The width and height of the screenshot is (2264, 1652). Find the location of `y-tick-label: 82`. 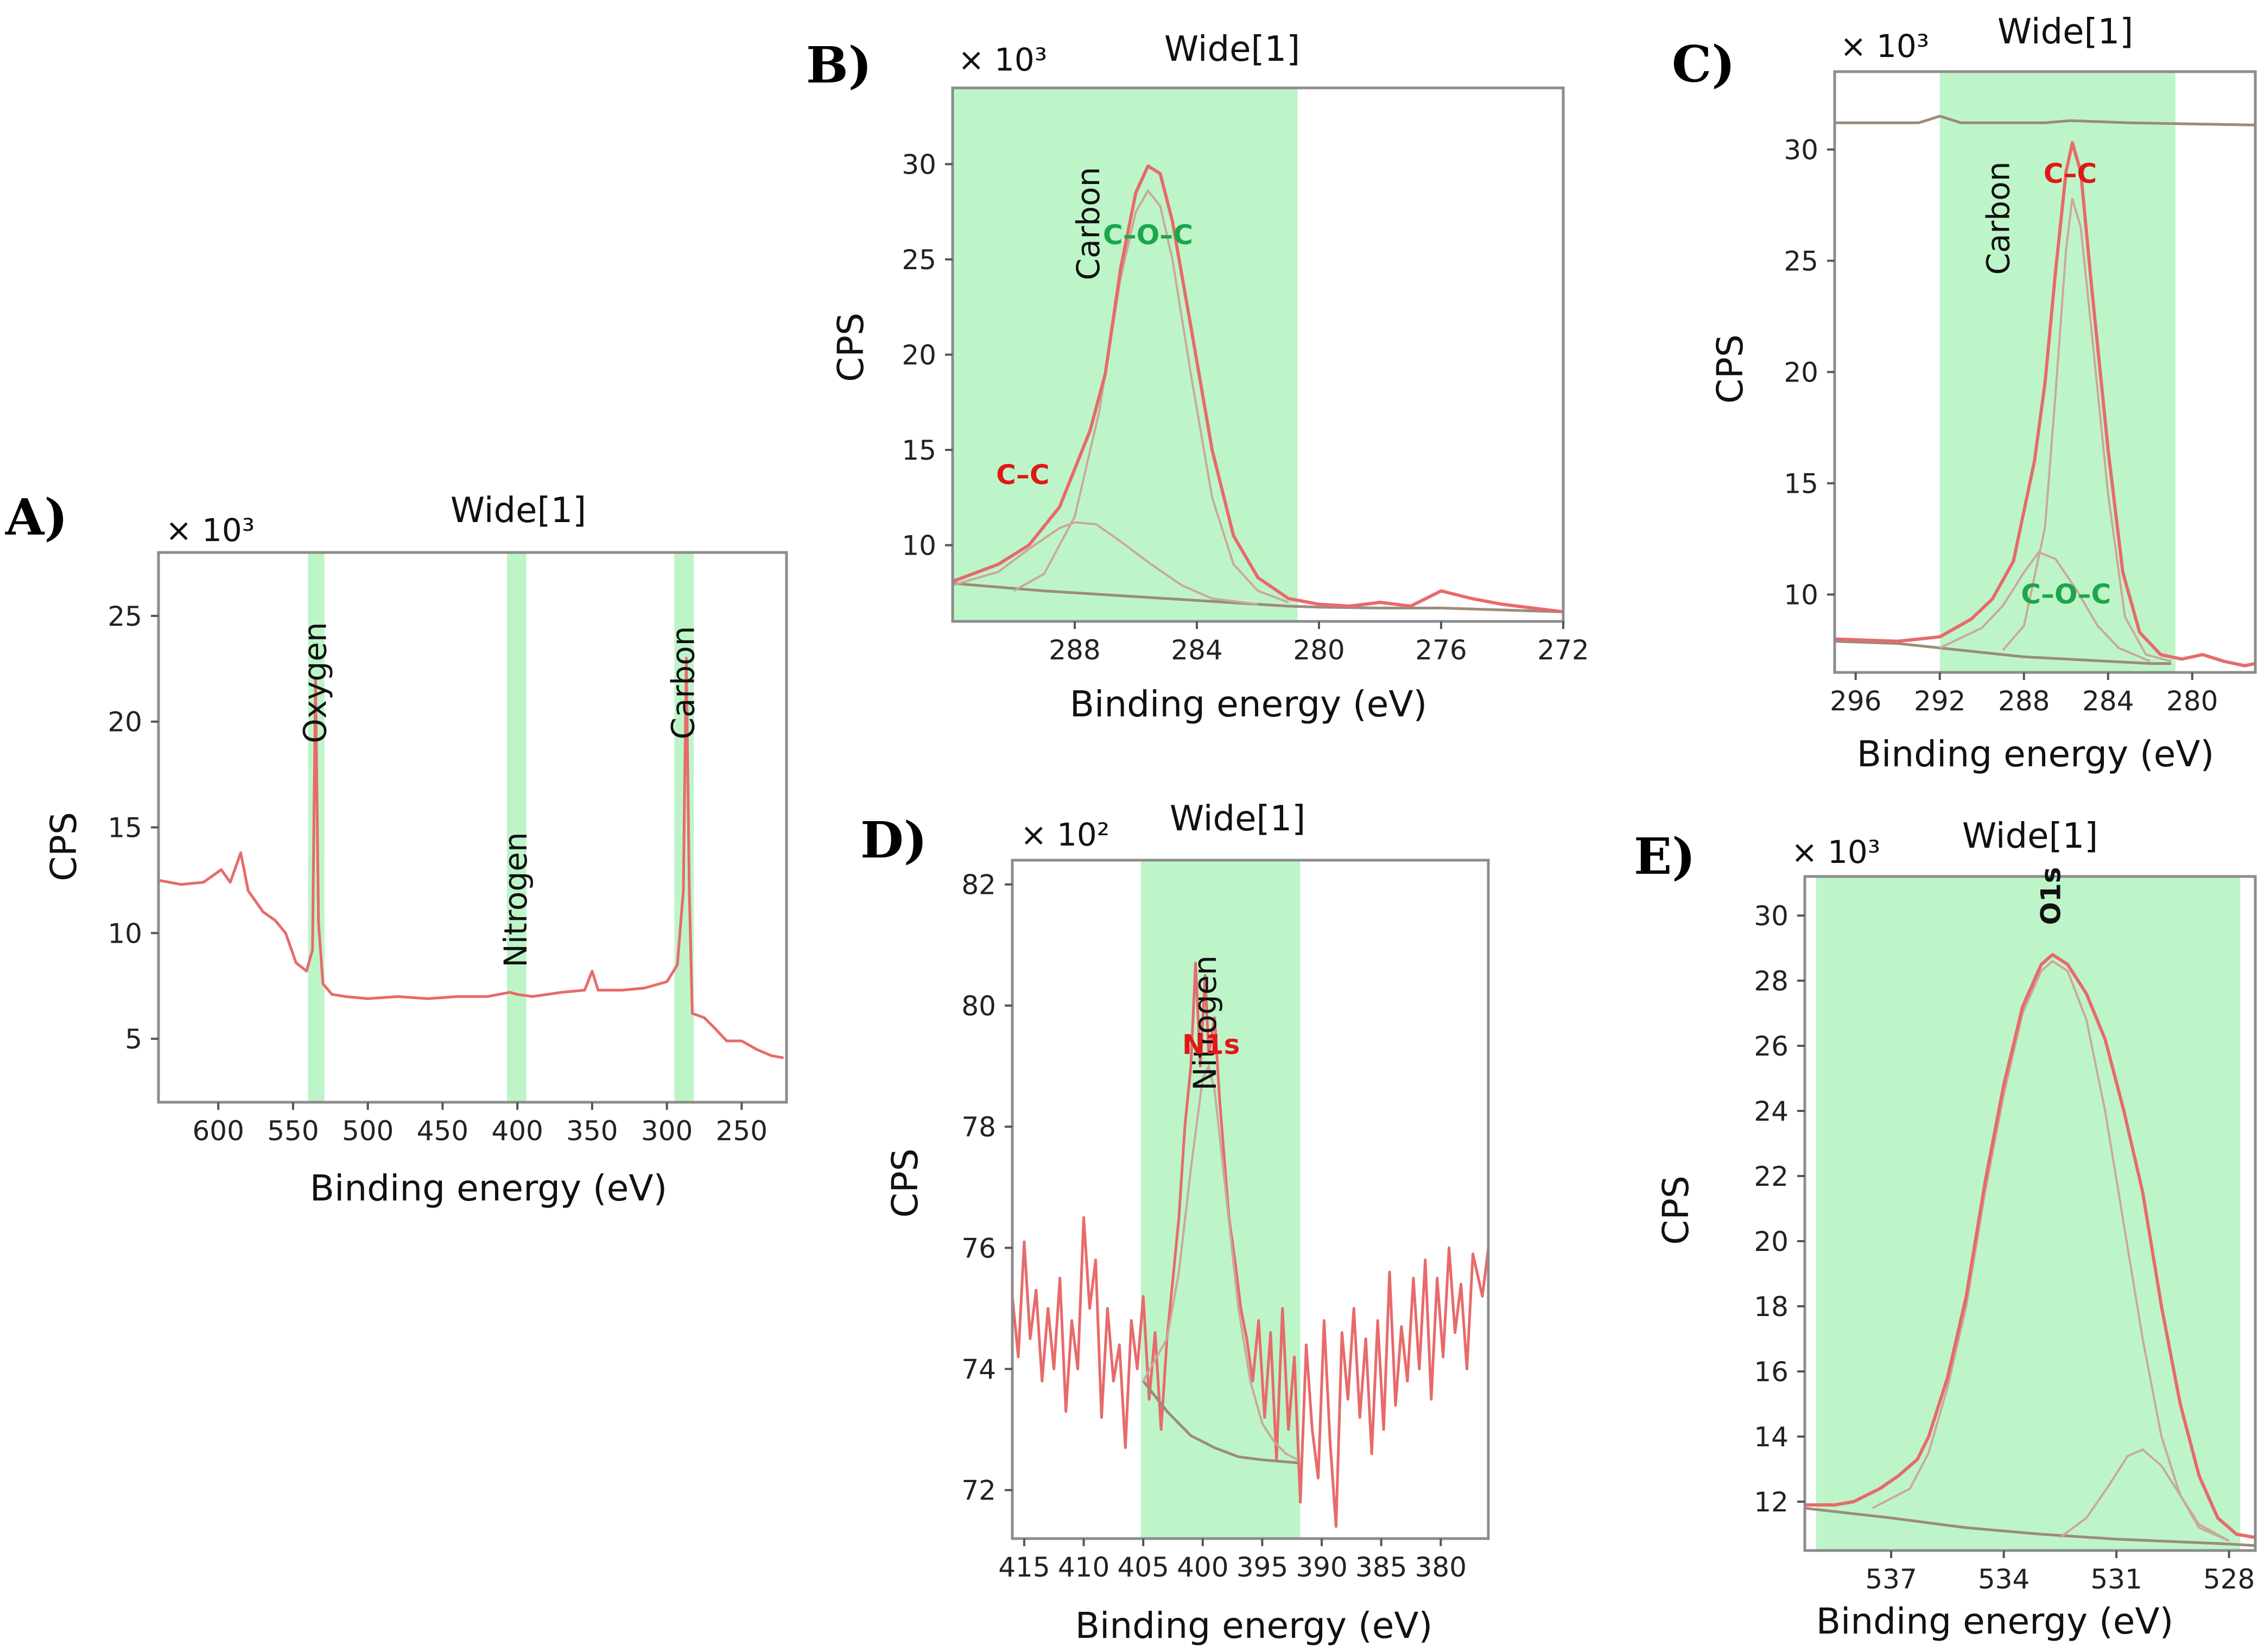

y-tick-label: 82 is located at coordinates (978, 885).